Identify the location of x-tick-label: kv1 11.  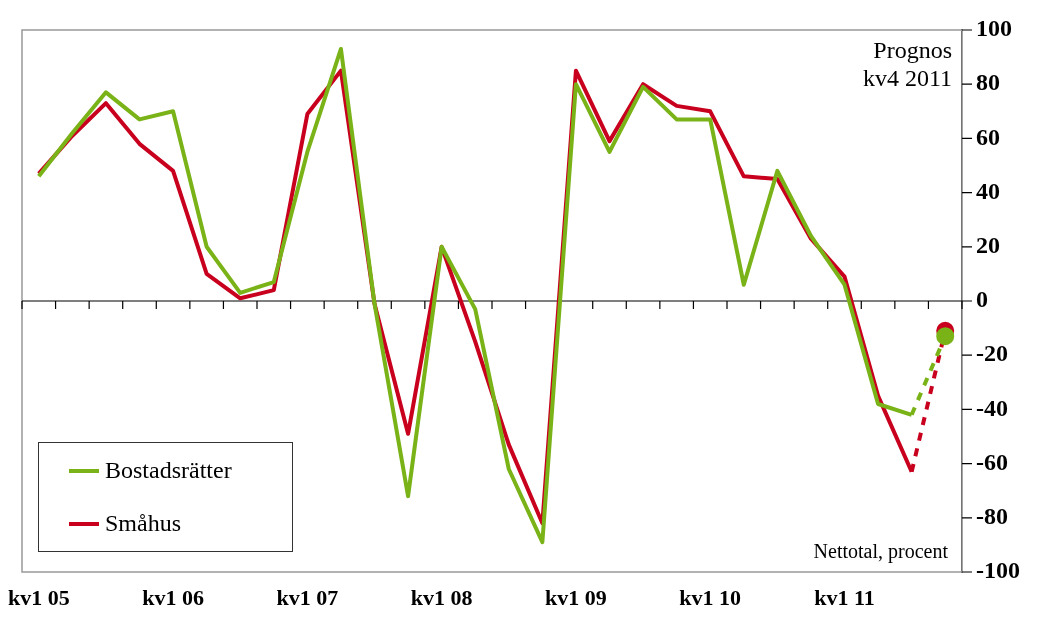
(844, 597).